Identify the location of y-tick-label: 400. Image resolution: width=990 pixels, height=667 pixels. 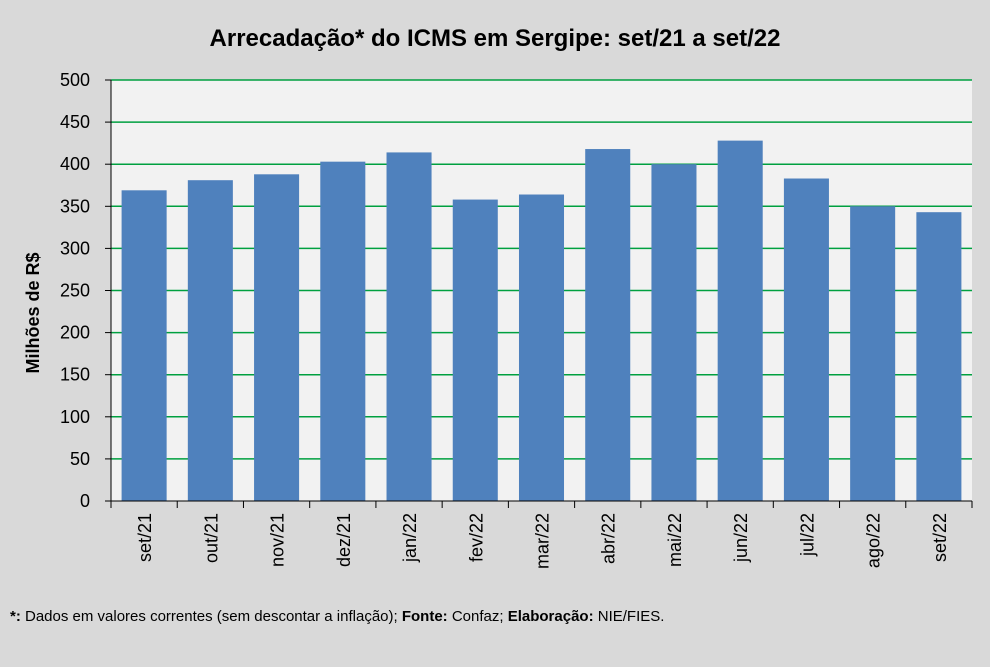
(75, 164).